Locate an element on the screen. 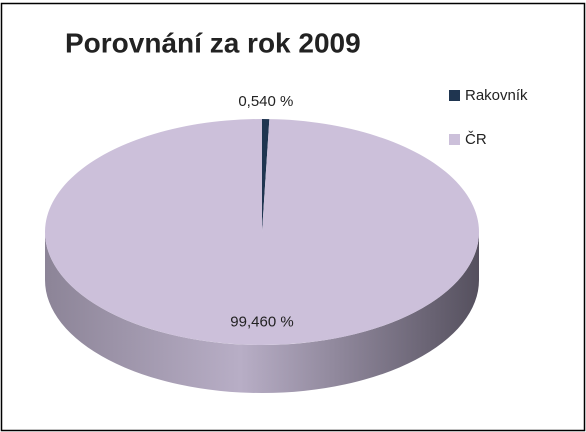  data-label: 99,460 % is located at coordinates (261, 321).